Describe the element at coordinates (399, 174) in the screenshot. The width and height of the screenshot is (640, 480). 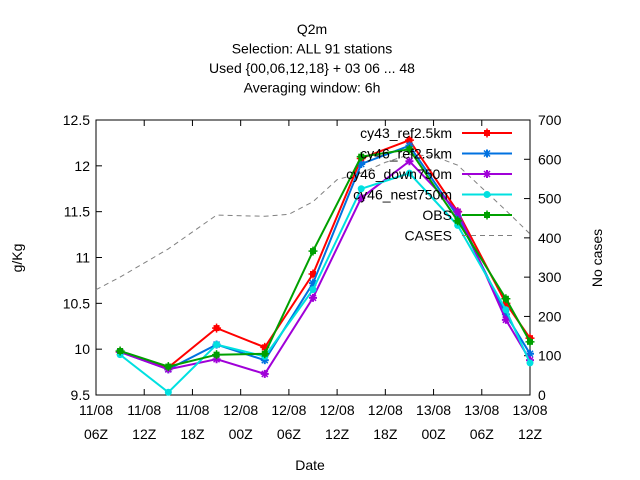
I see `legend-label: cy46_down750m` at that location.